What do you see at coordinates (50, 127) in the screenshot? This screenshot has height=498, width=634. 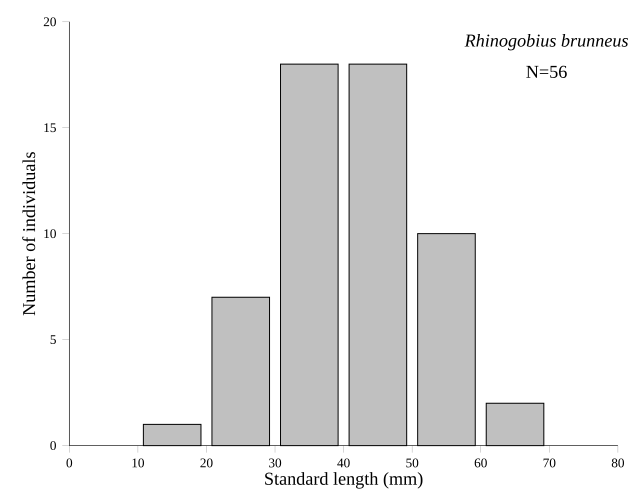 I see `y-tick-label: 15` at bounding box center [50, 127].